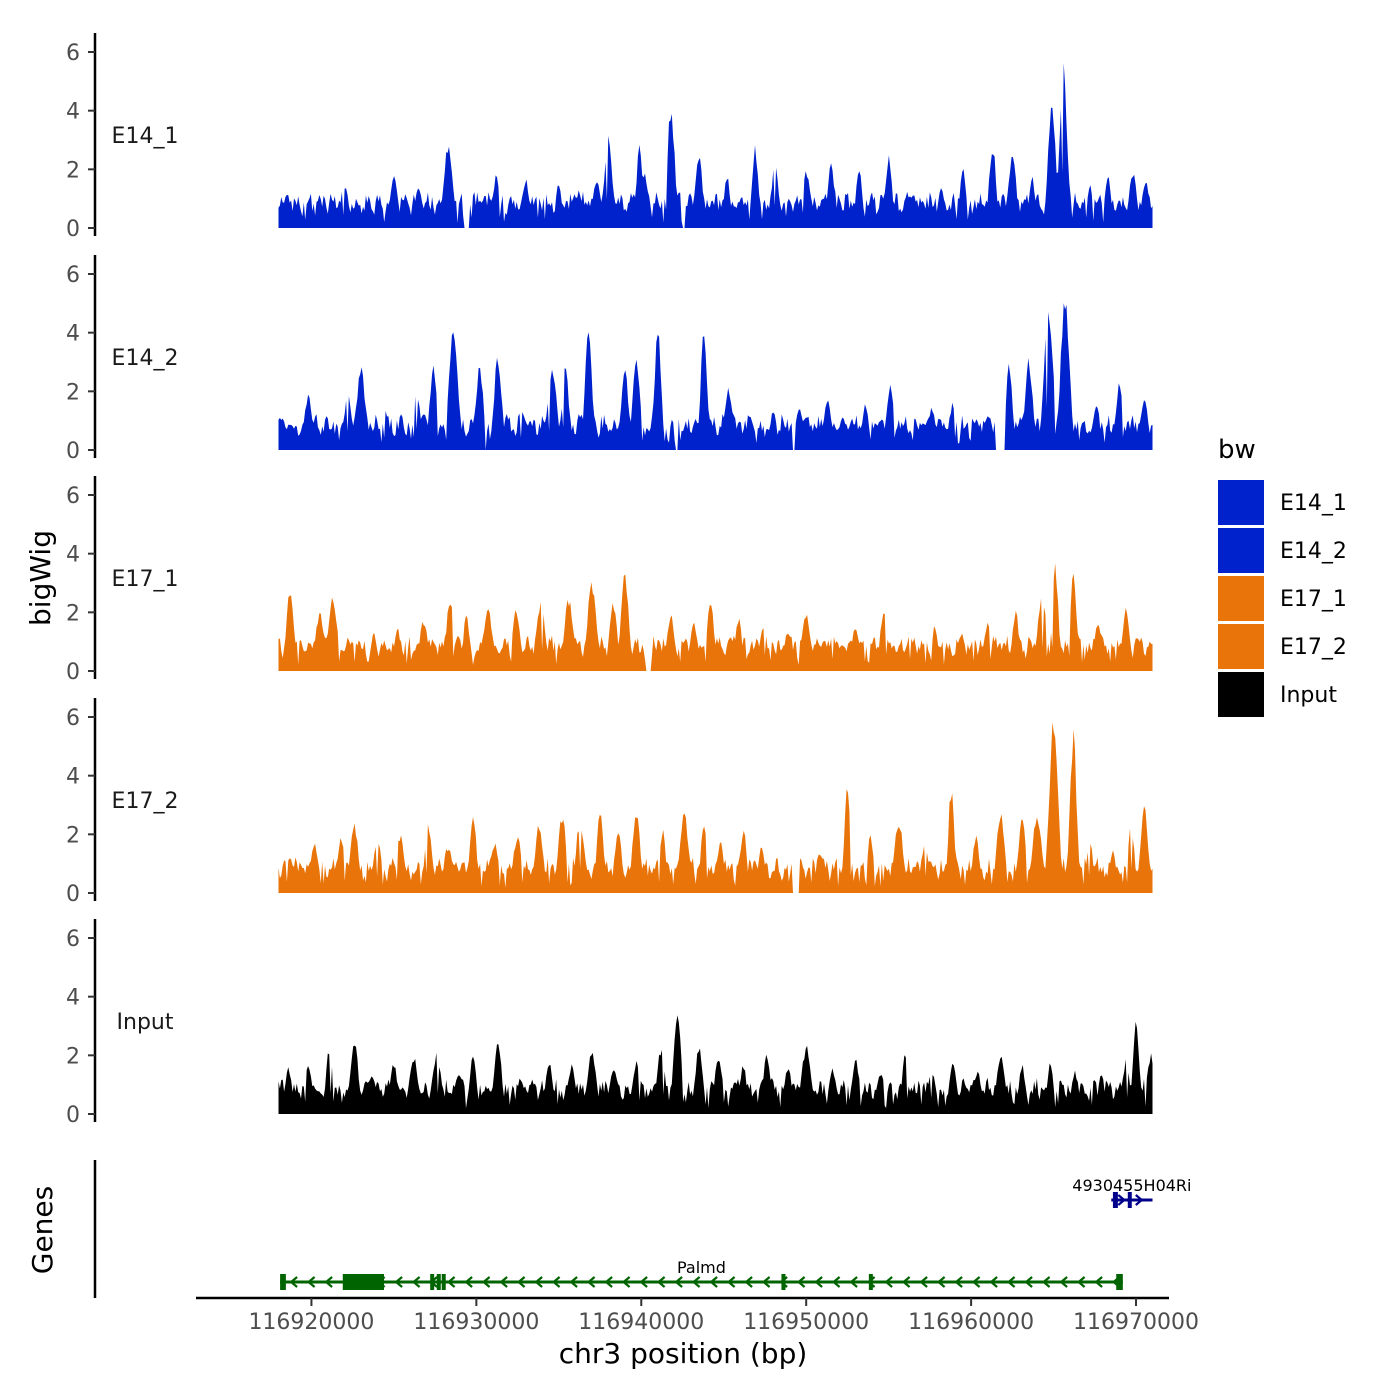 The height and width of the screenshot is (1400, 1400). I want to click on x-tick-label: 116920000, so click(311, 1322).